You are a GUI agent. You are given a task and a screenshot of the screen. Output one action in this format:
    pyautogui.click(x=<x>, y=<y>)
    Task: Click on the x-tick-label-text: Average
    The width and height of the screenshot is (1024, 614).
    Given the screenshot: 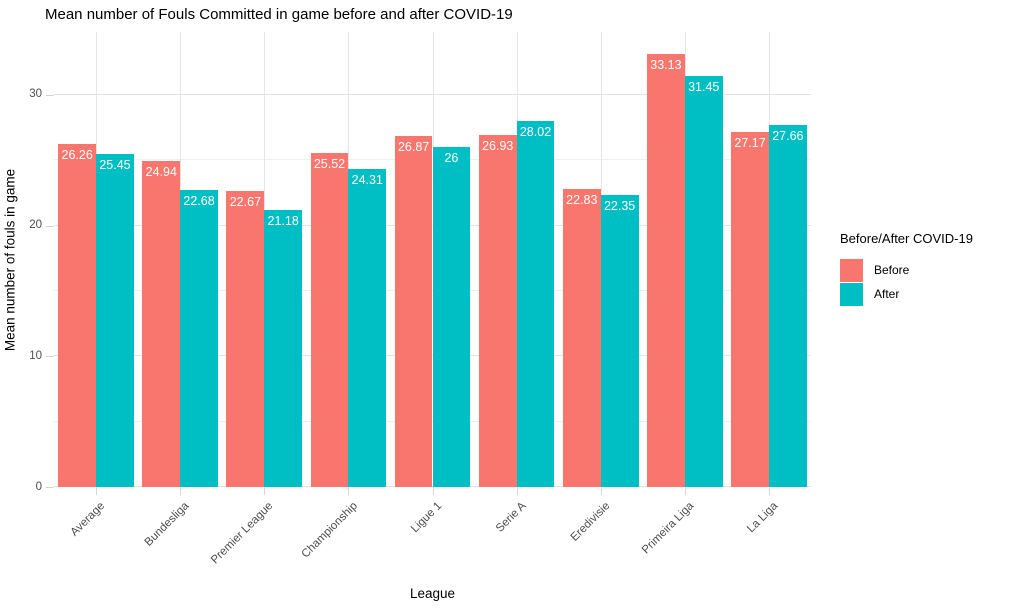 What is the action you would take?
    pyautogui.click(x=88, y=519)
    